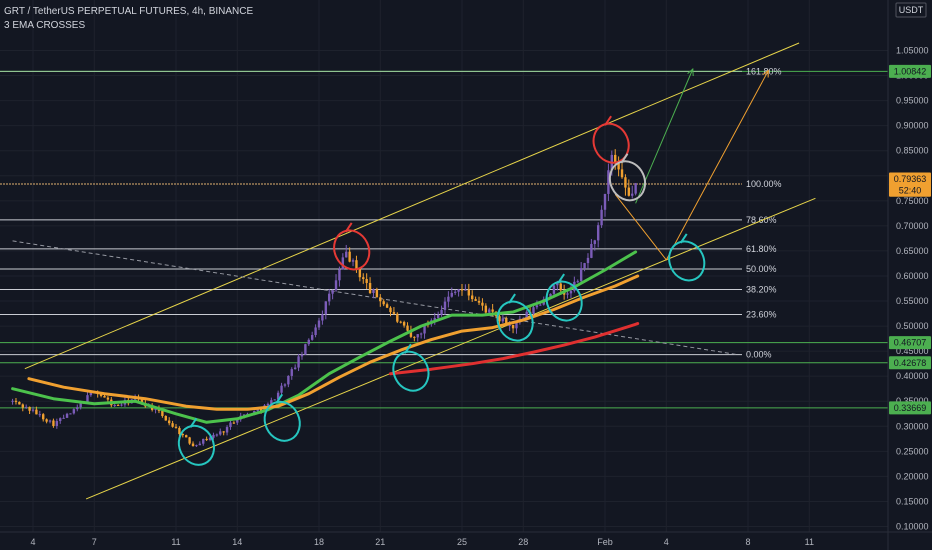  Describe the element at coordinates (761, 290) in the screenshot. I see `fib-level-label: 38.20%` at that location.